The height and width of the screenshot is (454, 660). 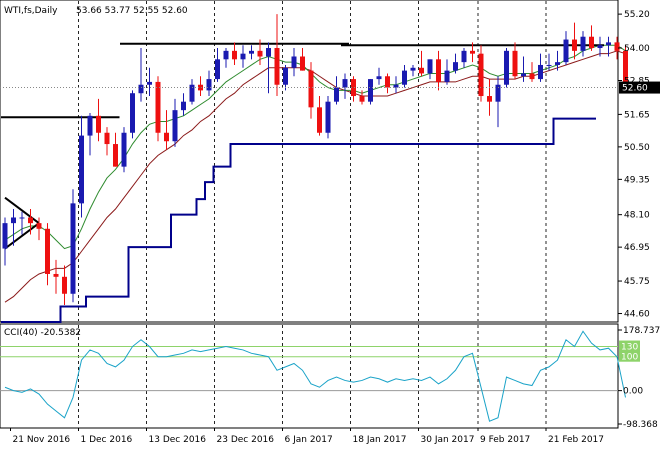 What do you see at coordinates (633, 392) in the screenshot?
I see `cci-tick-label: 0.00` at bounding box center [633, 392].